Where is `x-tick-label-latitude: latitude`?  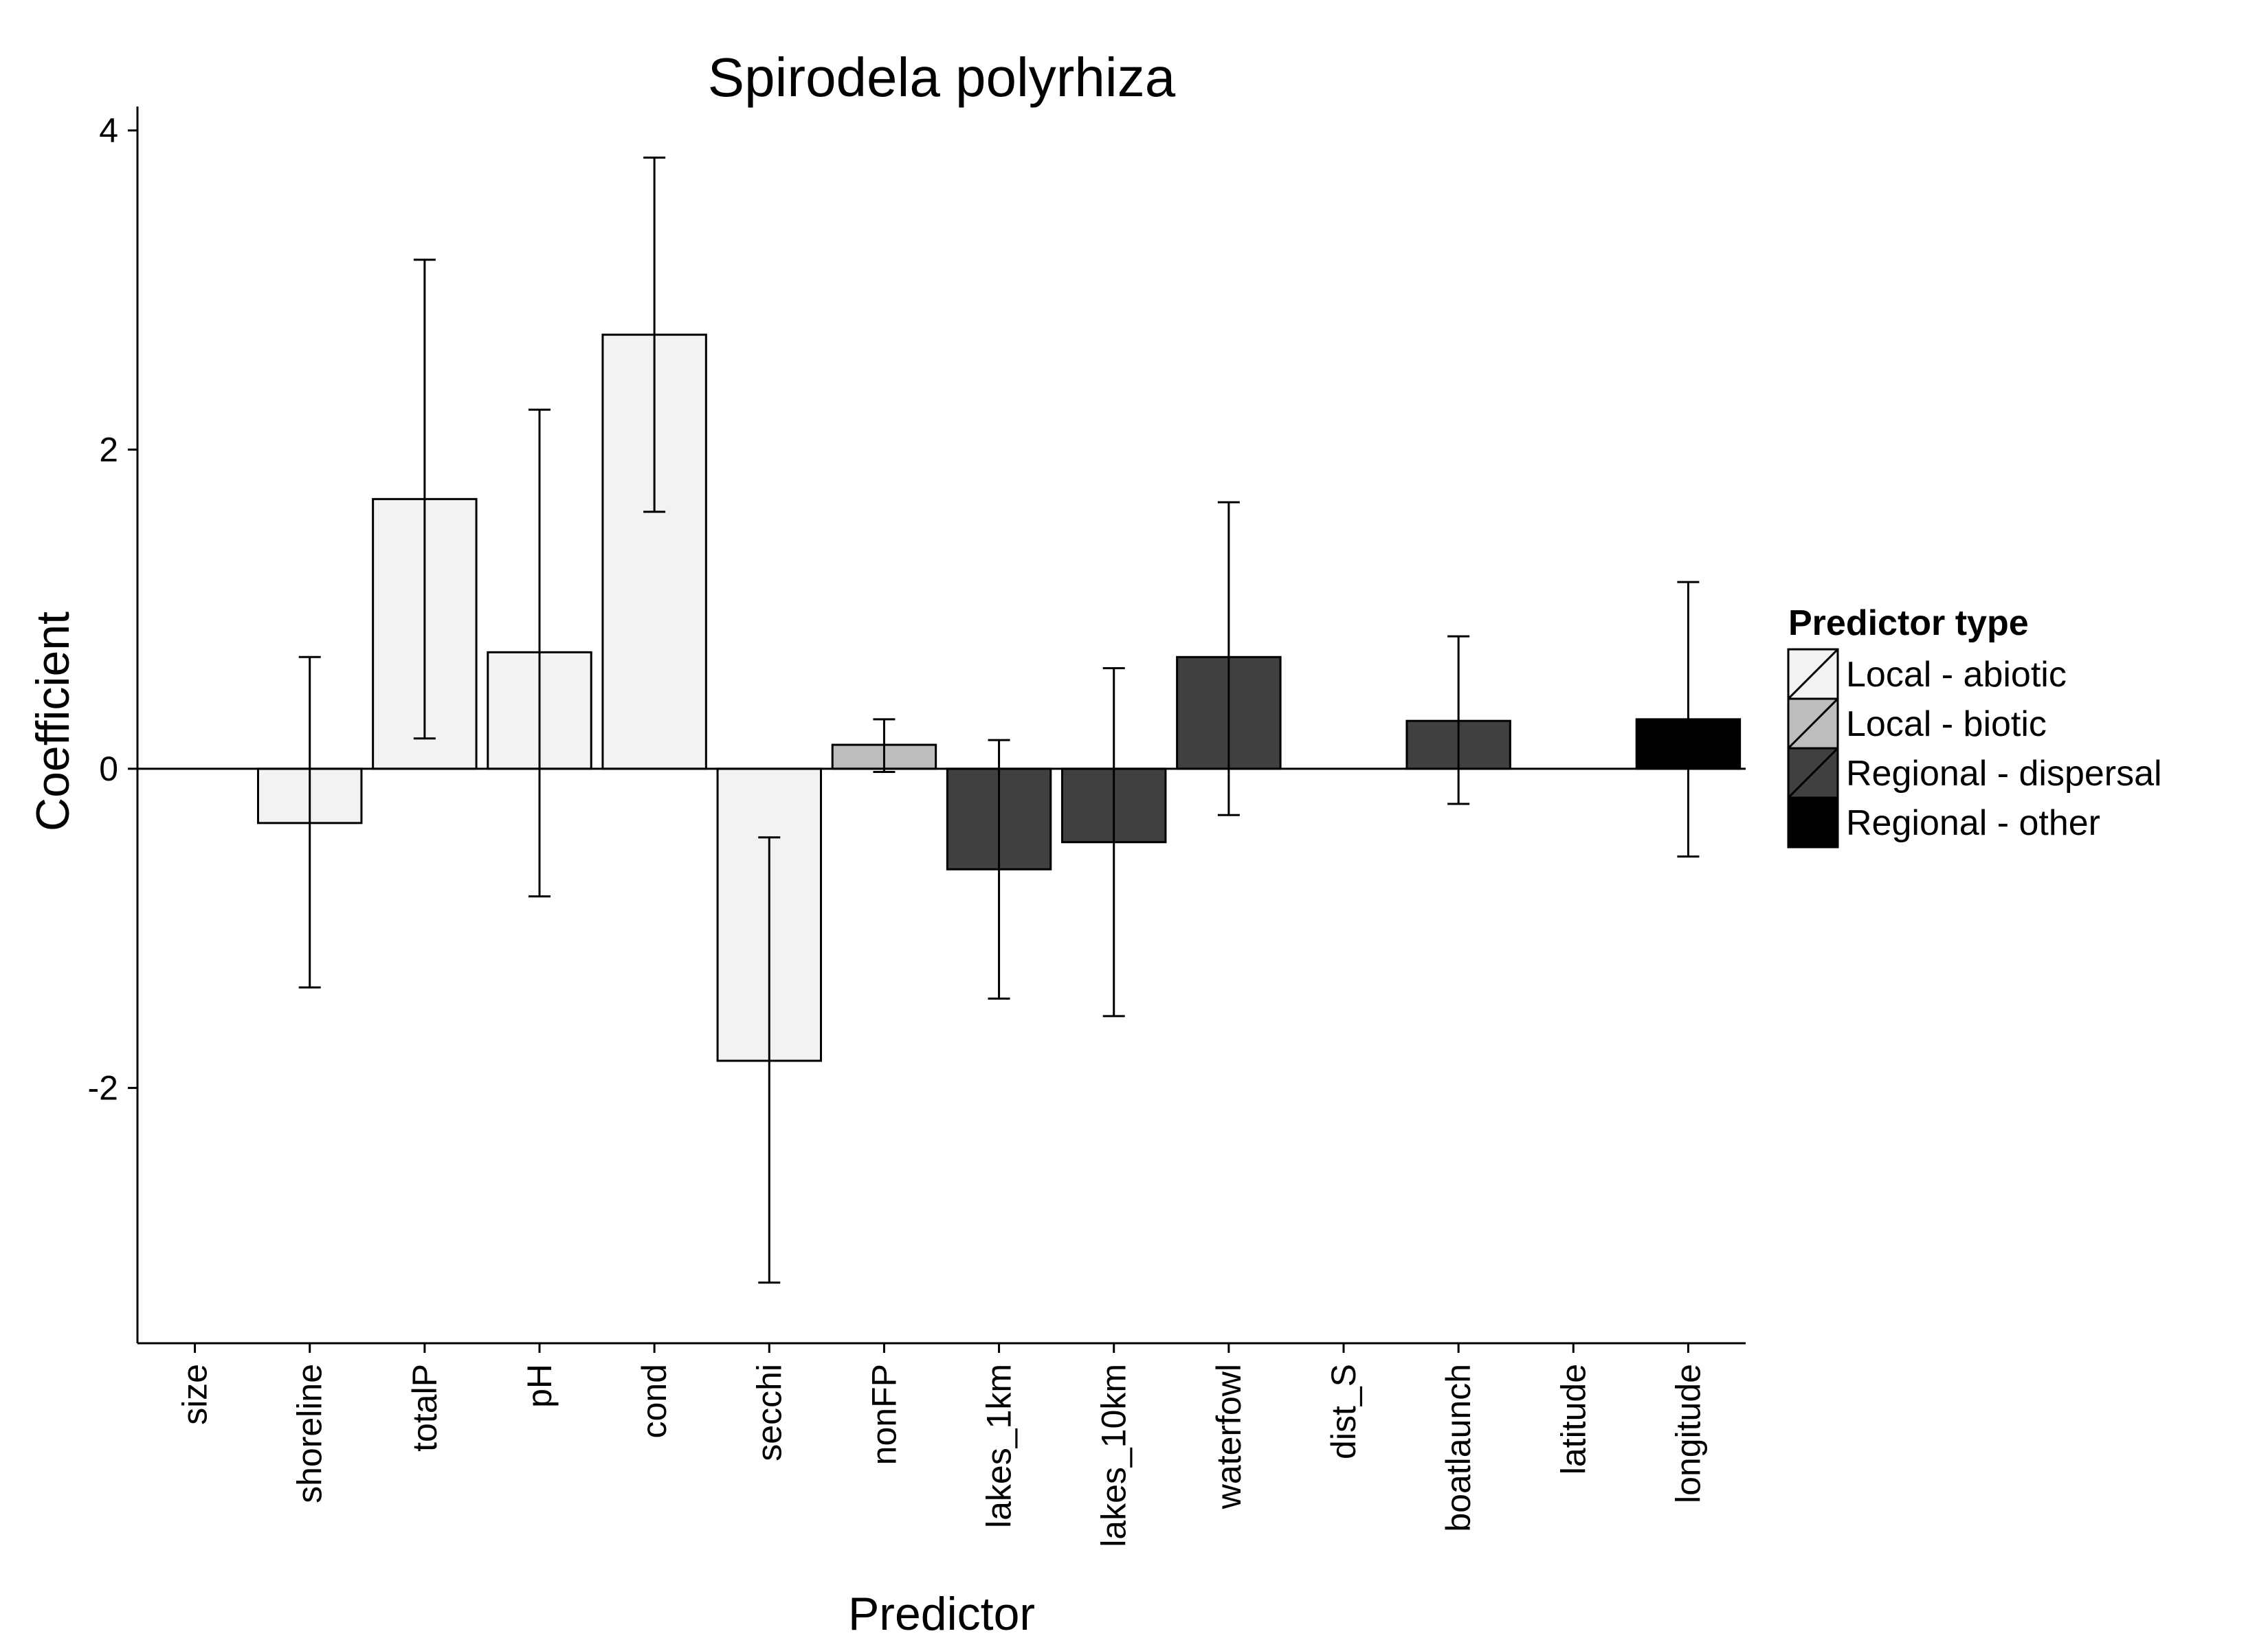 x-tick-label-latitude: latitude is located at coordinates (1573, 1419).